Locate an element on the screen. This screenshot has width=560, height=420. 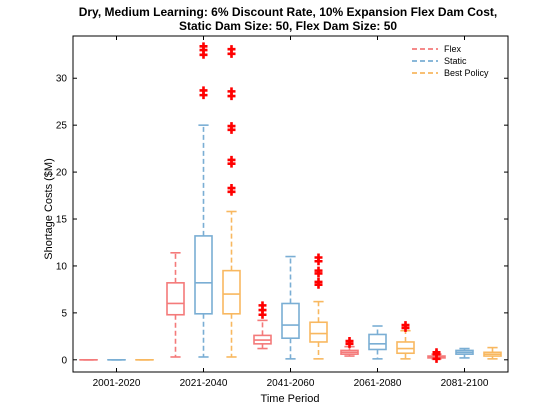
x-tick-label: 2081-2100 is located at coordinates (465, 383).